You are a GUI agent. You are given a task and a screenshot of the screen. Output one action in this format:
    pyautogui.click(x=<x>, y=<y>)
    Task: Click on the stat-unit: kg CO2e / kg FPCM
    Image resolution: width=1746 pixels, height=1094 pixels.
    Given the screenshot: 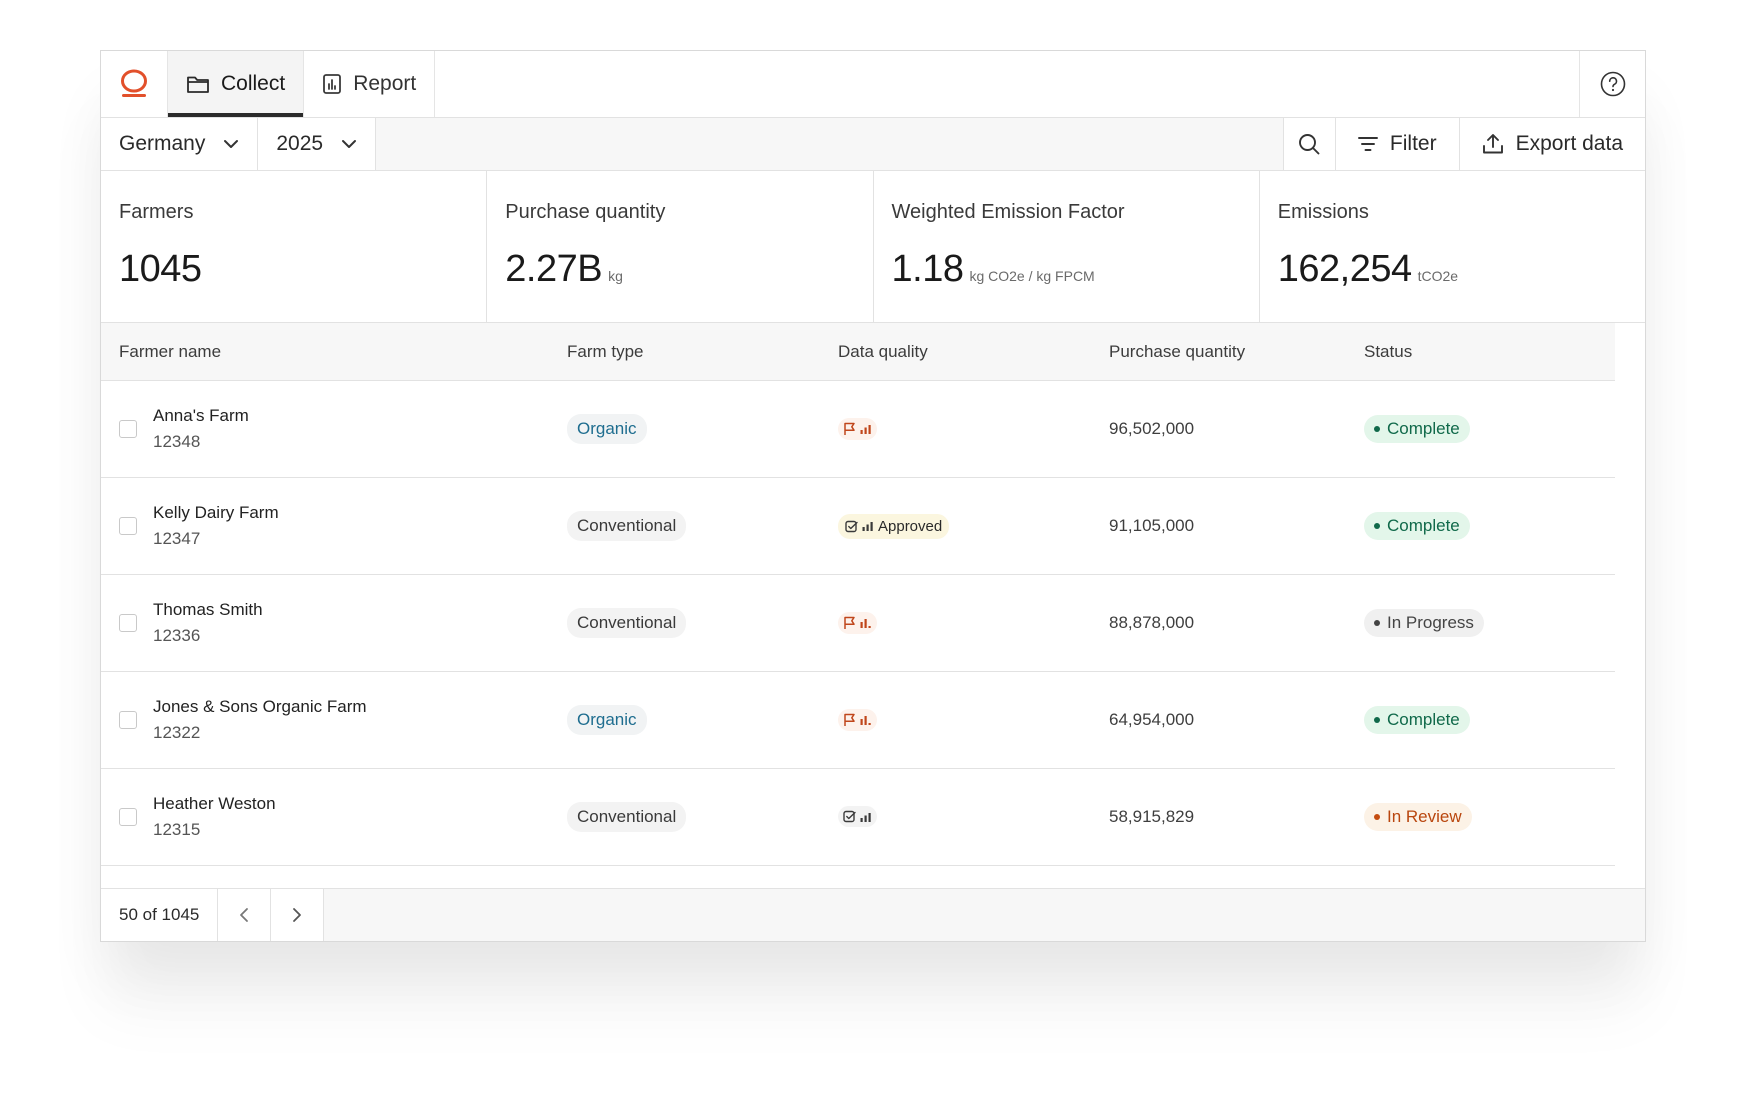 What is the action you would take?
    pyautogui.click(x=1032, y=276)
    